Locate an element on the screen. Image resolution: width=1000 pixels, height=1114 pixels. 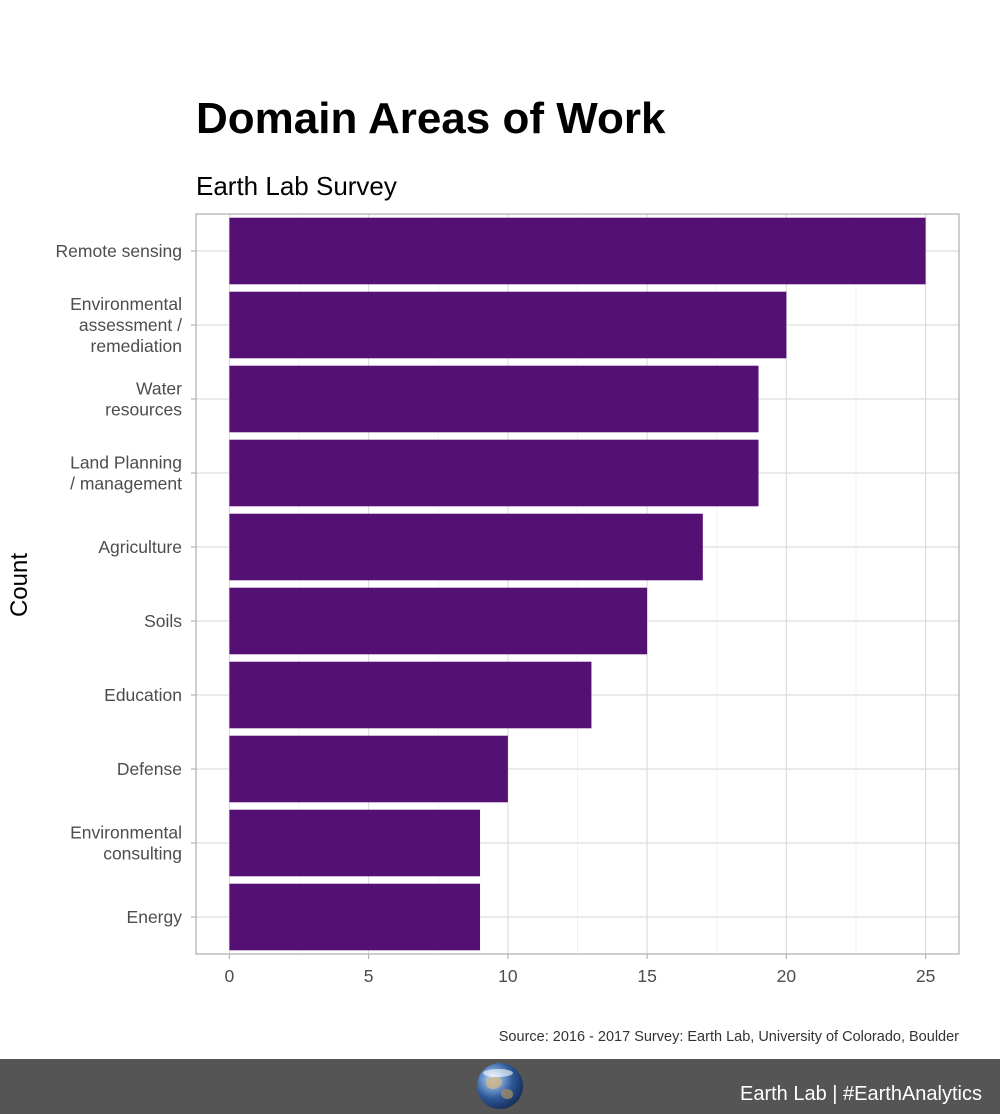
x-tick-label: 25 is located at coordinates (925, 976).